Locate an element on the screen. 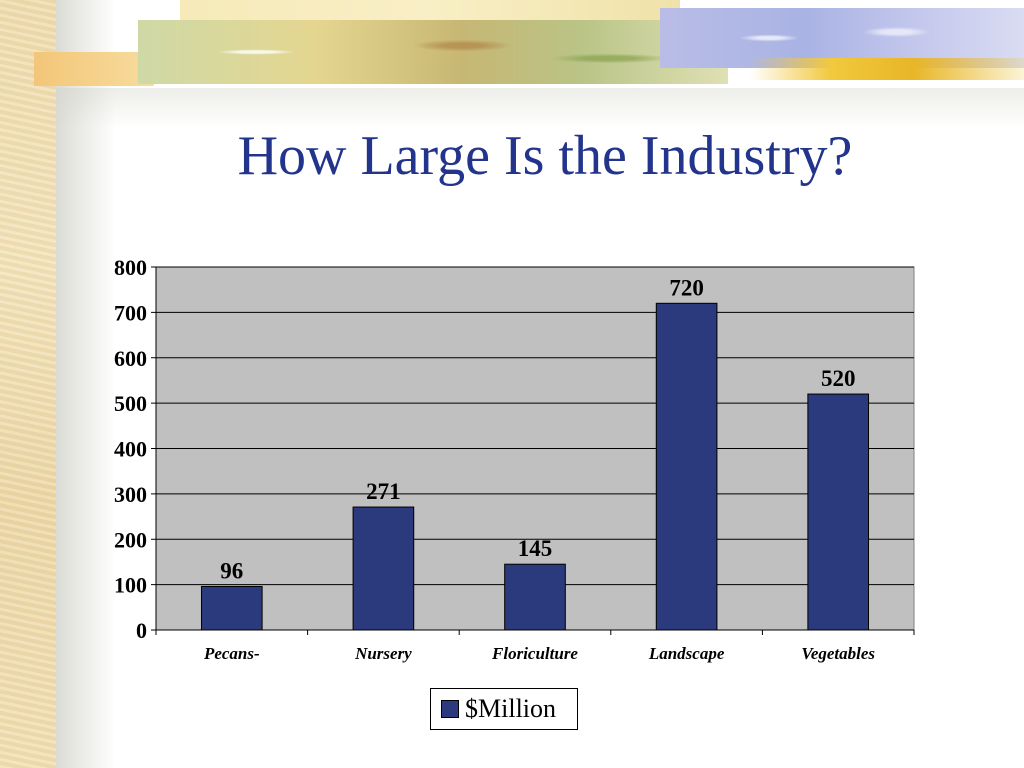  y-tick-label: 200 is located at coordinates (130, 539).